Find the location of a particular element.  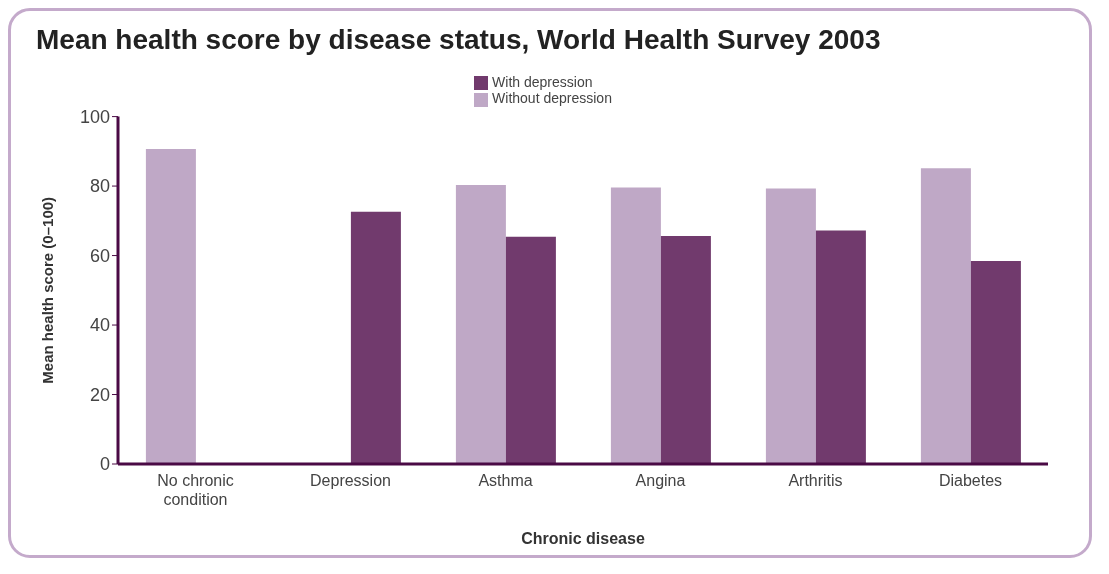

x-tick-label: Arthritis is located at coordinates (815, 480).